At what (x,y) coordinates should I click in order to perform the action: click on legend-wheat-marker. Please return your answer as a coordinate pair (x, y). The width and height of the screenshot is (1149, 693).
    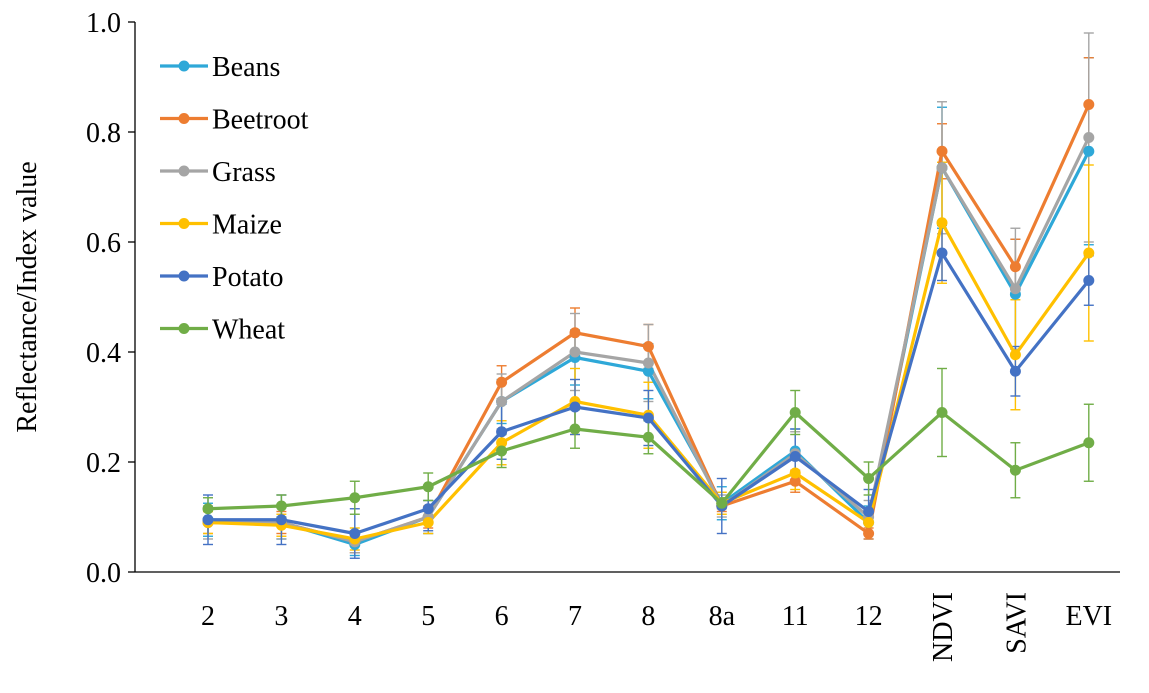
    Looking at the image, I should click on (184, 328).